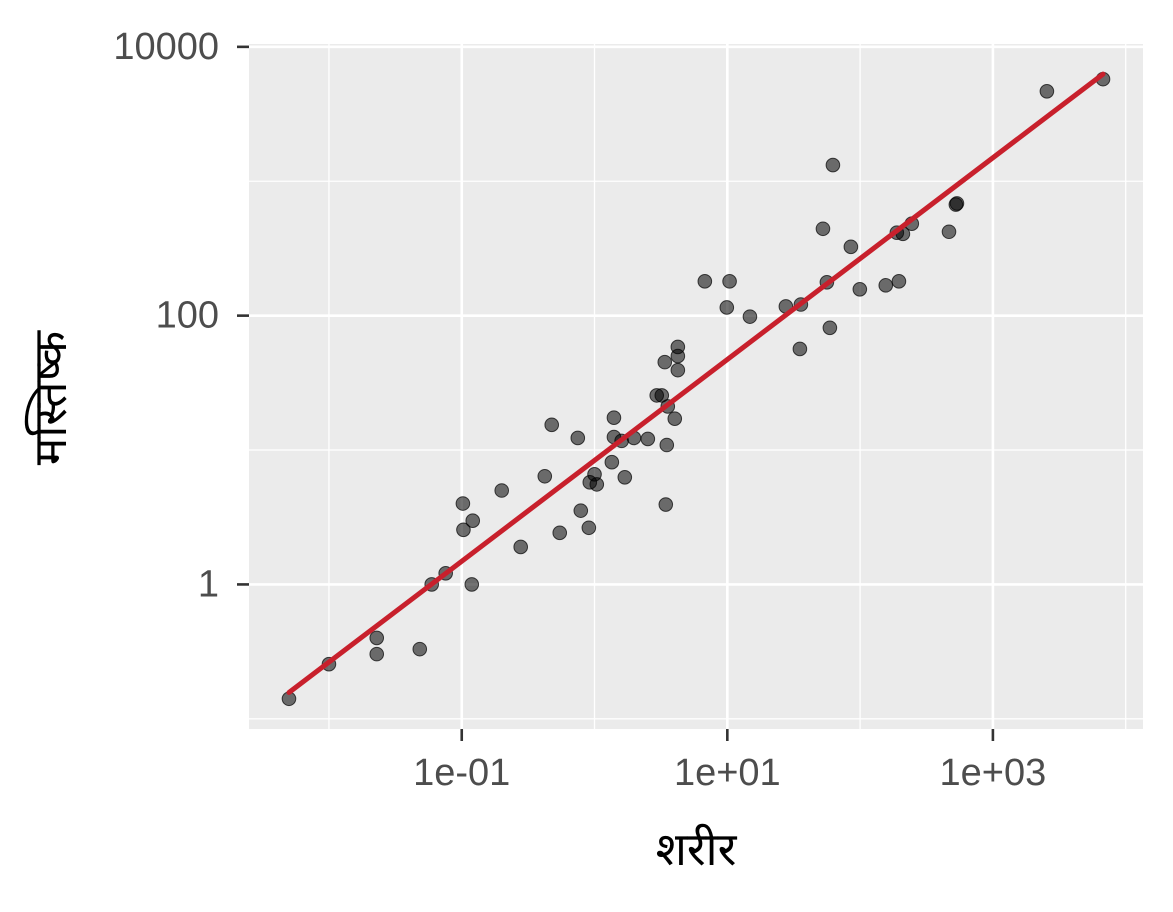 The height and width of the screenshot is (912, 1173). I want to click on x-tick-label: 1e+03, so click(993, 773).